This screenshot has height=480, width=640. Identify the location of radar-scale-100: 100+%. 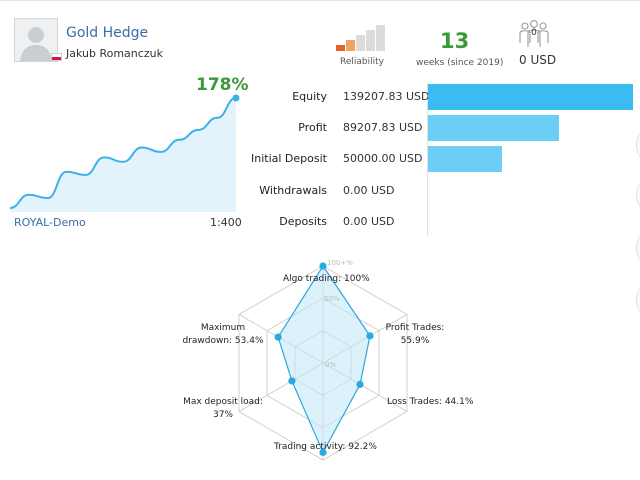
(340, 263).